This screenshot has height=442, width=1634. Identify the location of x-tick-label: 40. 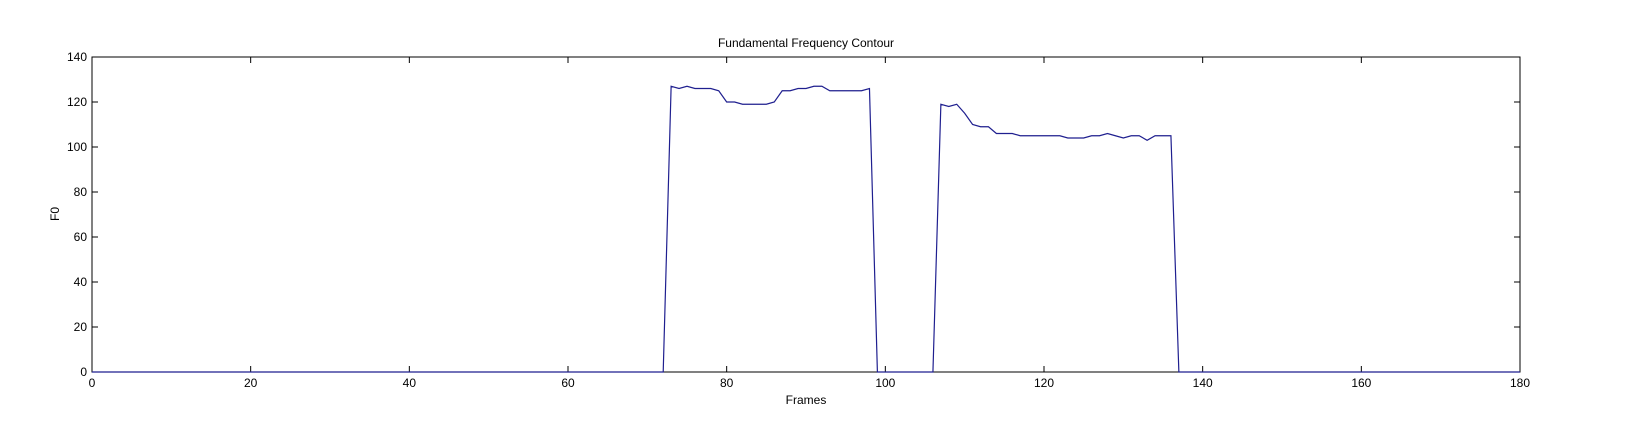
(410, 383).